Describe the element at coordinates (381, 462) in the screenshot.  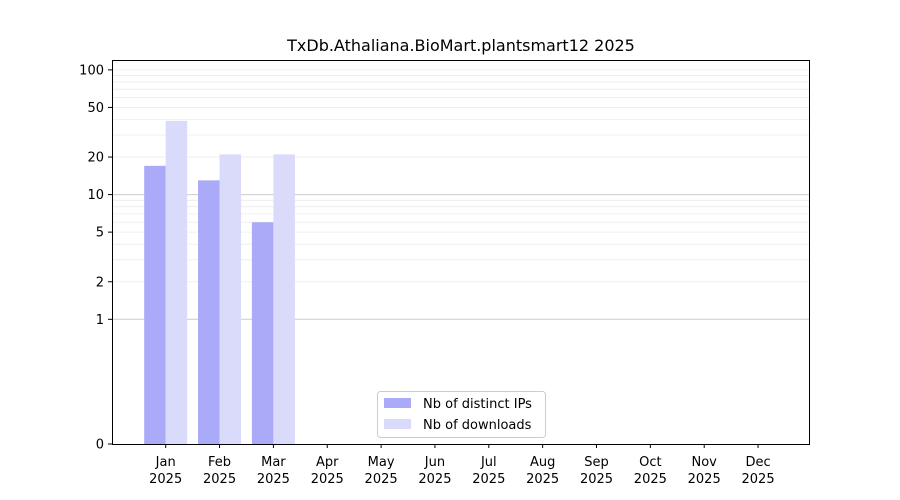
I see `x-tick-label-may: May` at that location.